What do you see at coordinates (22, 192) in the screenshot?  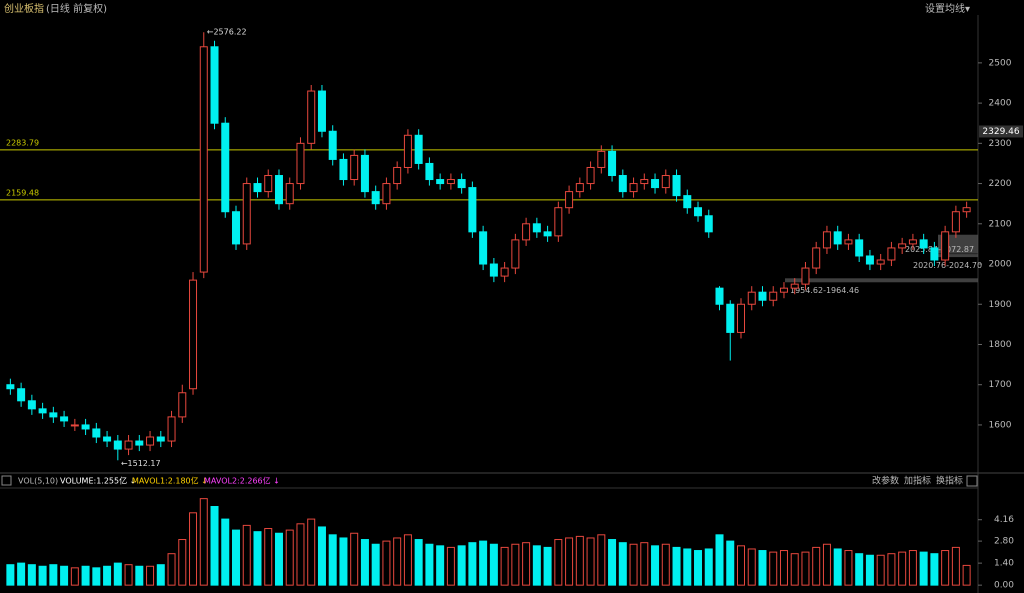 I see `level-label: 2159.48` at bounding box center [22, 192].